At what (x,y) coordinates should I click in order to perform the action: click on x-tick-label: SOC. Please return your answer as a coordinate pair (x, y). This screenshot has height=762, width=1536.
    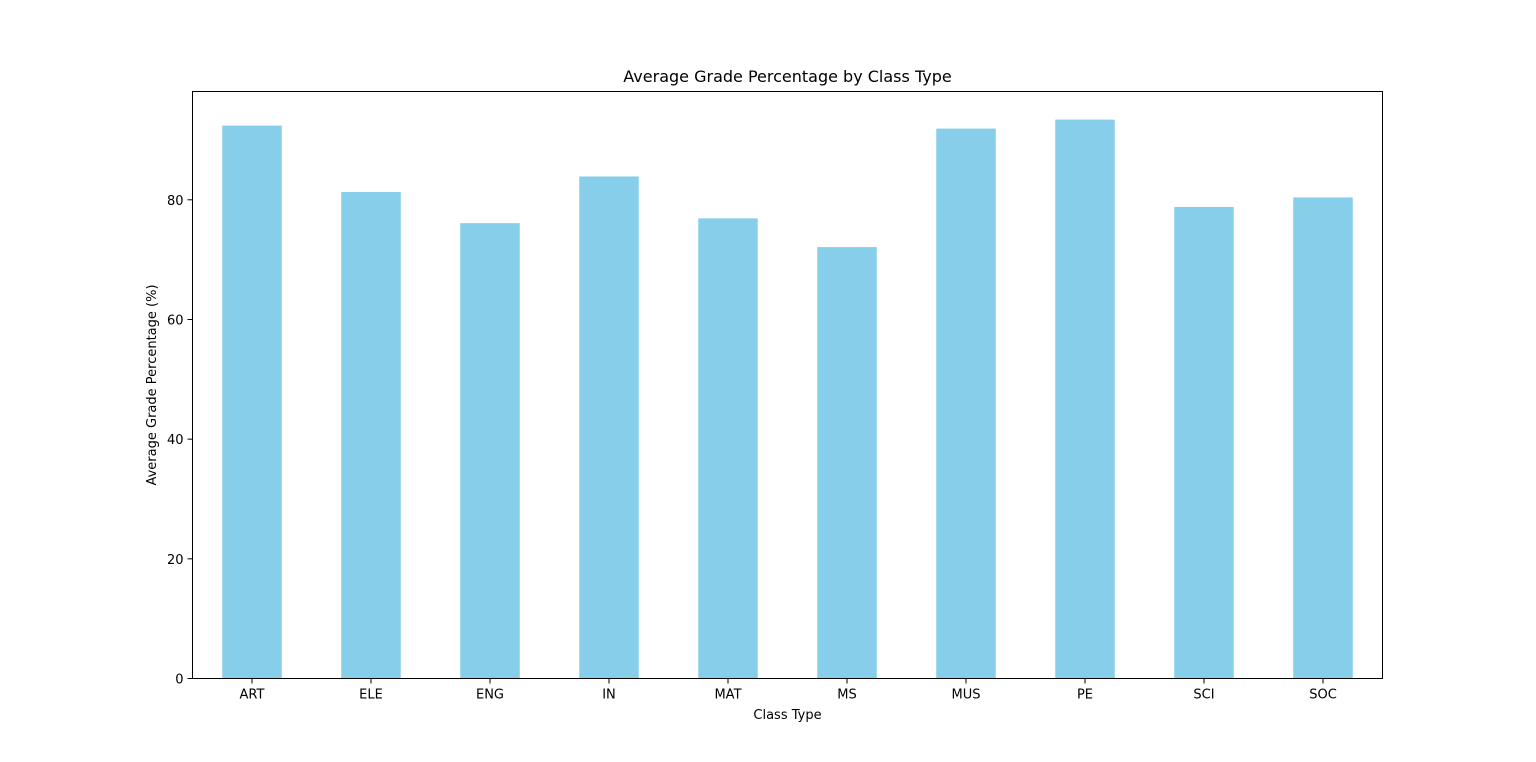
    Looking at the image, I should click on (1323, 695).